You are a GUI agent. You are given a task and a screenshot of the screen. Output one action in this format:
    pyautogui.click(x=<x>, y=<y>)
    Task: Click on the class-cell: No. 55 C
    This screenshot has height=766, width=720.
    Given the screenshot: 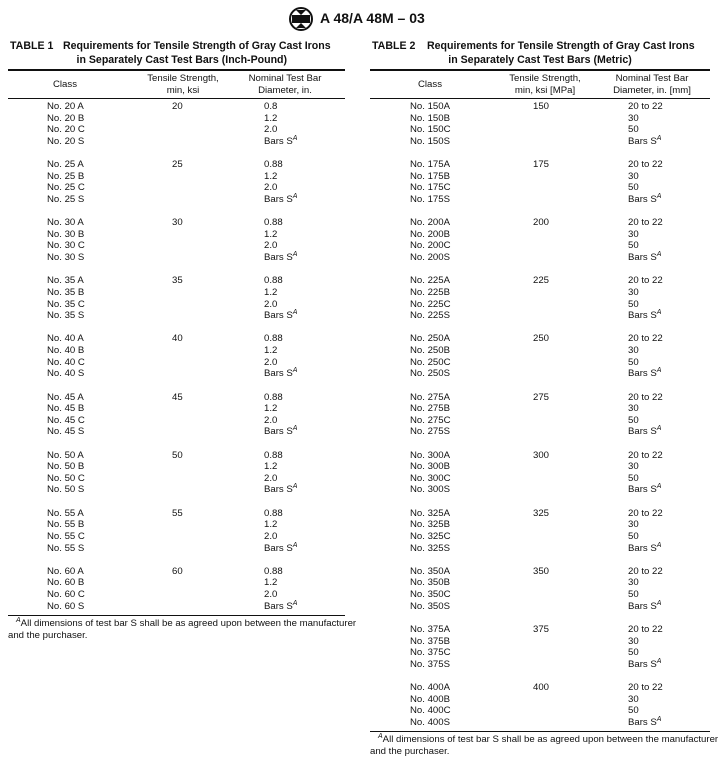 What is the action you would take?
    pyautogui.click(x=66, y=536)
    